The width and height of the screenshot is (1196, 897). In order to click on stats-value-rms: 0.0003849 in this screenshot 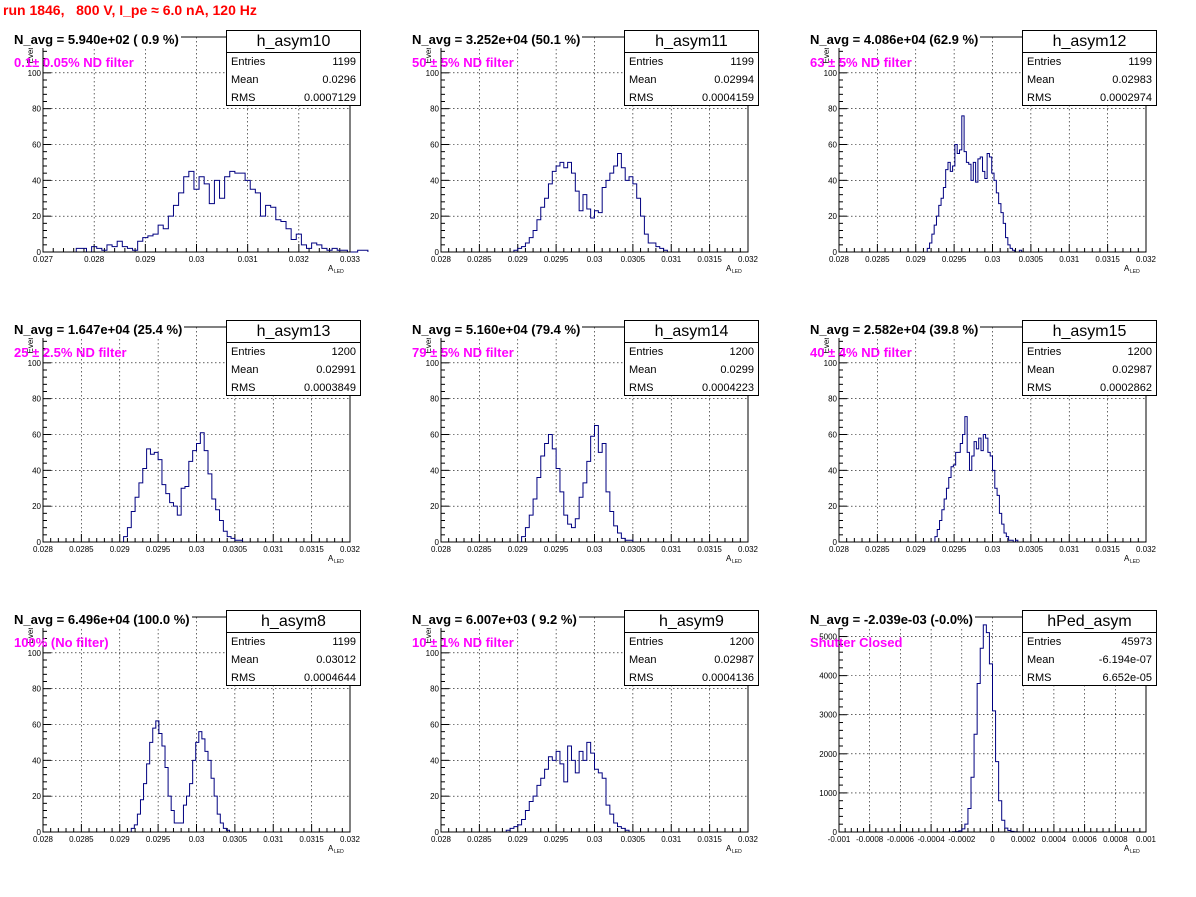, I will do `click(330, 388)`.